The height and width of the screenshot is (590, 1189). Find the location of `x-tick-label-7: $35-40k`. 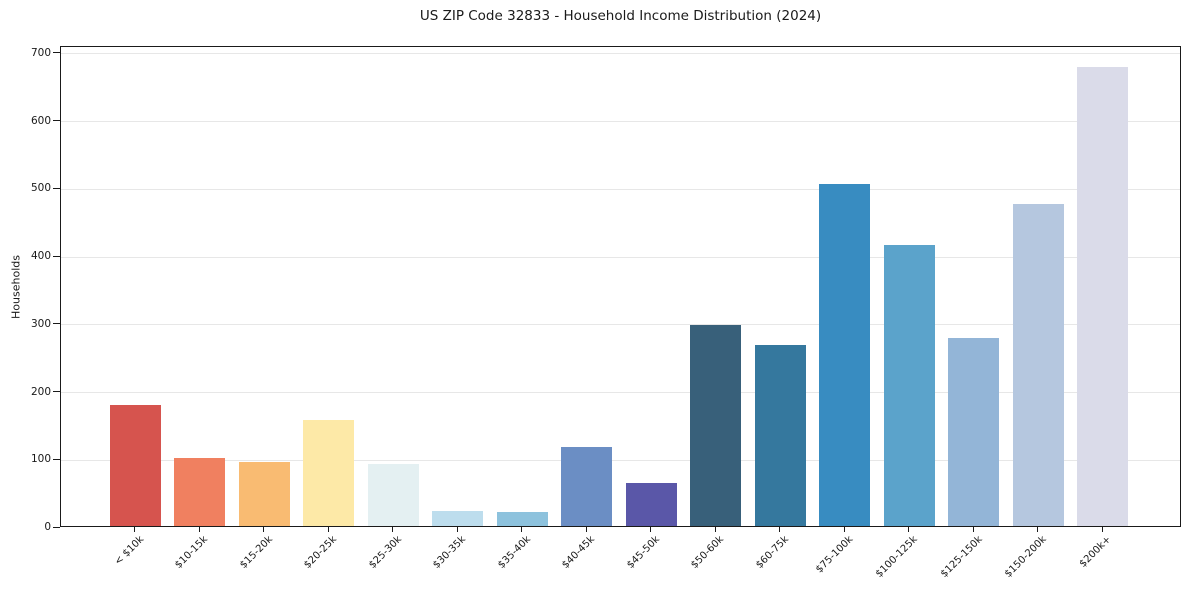

x-tick-label-7: $35-40k is located at coordinates (514, 552).